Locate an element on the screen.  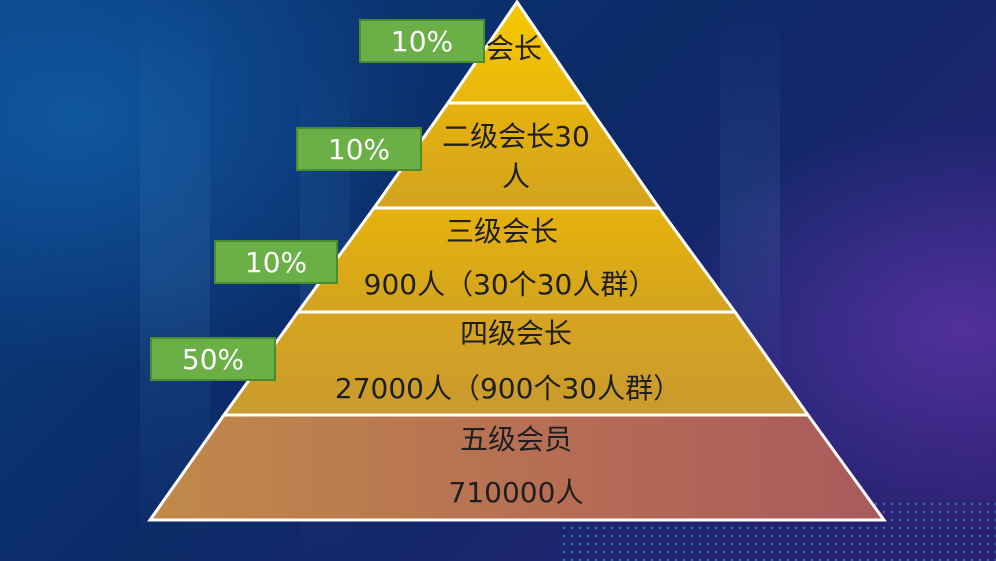
tier-4-label-title: 四级会长 is located at coordinates (516, 333).